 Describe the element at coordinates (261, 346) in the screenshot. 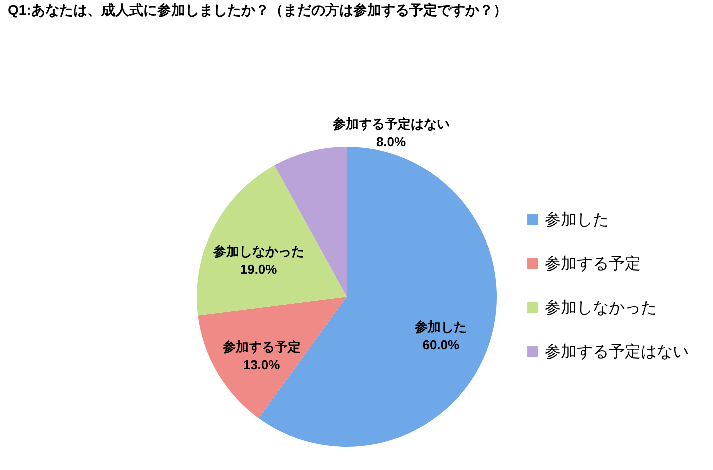

I see `slice-label: 参加する予定` at that location.